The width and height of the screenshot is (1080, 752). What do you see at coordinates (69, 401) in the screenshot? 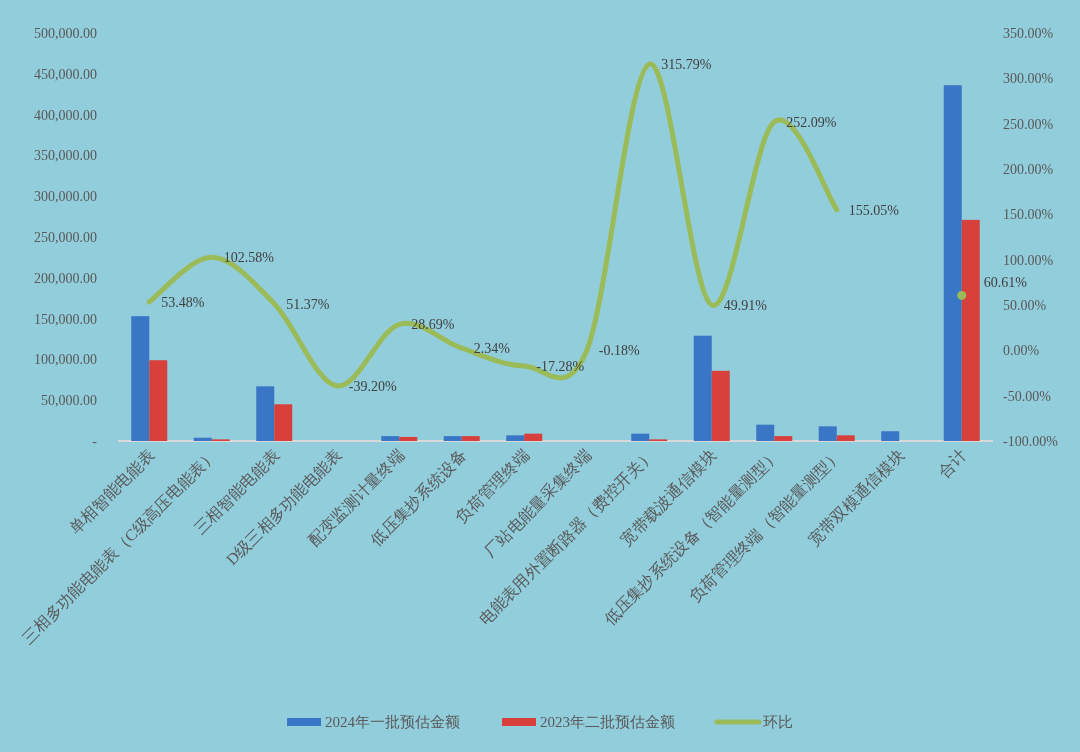
I see `y-tick-label: 50,000.00` at bounding box center [69, 401].